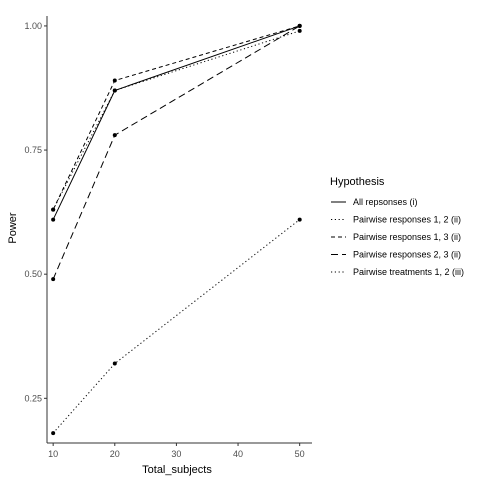  I want to click on y-tick-label: 1.00, so click(33, 26).